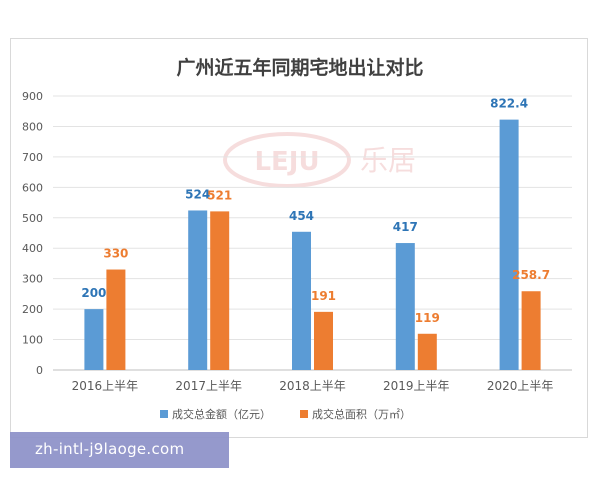 The height and width of the screenshot is (480, 600). I want to click on x-tick-label: 2018上半年, so click(312, 386).